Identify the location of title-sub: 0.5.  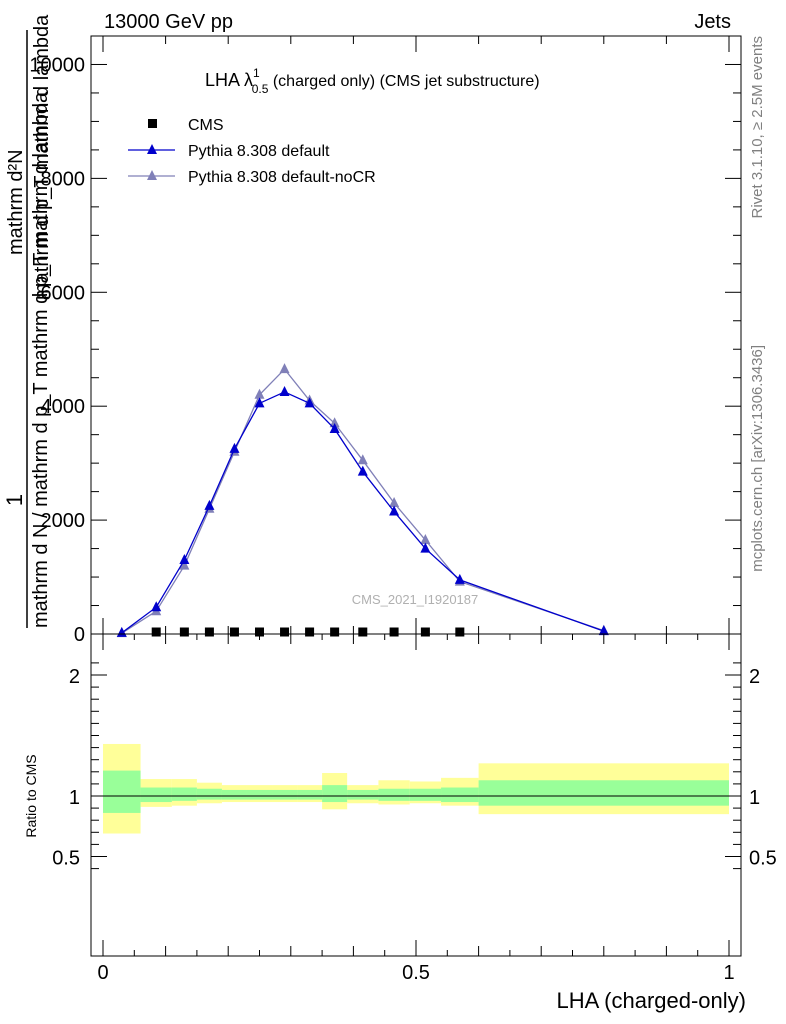
(260, 89).